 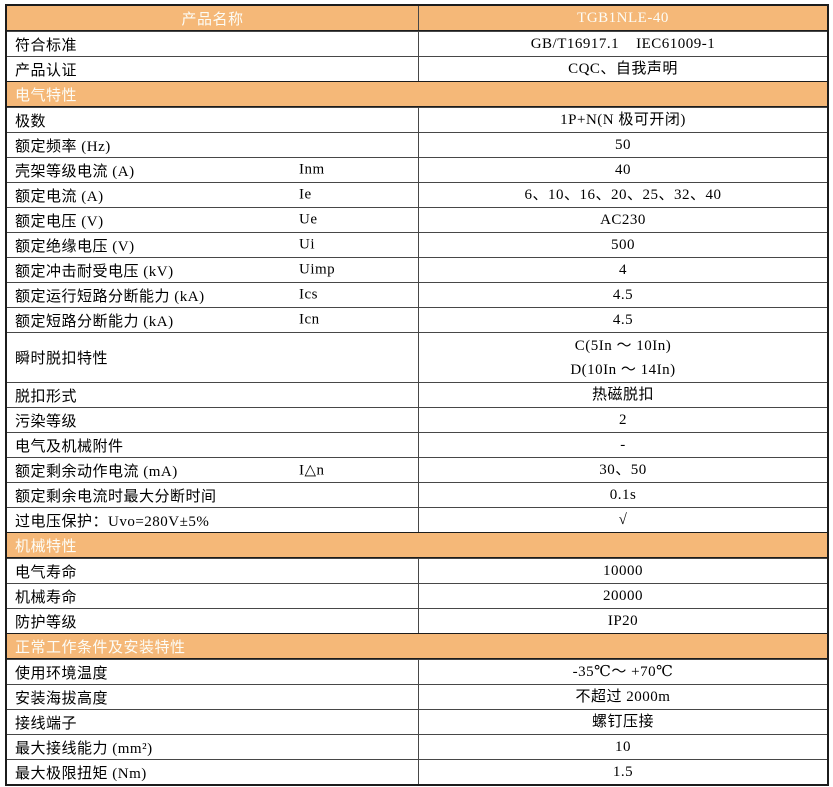 What do you see at coordinates (623, 69) in the screenshot?
I see `row-value-cell: CQC、自我声明` at bounding box center [623, 69].